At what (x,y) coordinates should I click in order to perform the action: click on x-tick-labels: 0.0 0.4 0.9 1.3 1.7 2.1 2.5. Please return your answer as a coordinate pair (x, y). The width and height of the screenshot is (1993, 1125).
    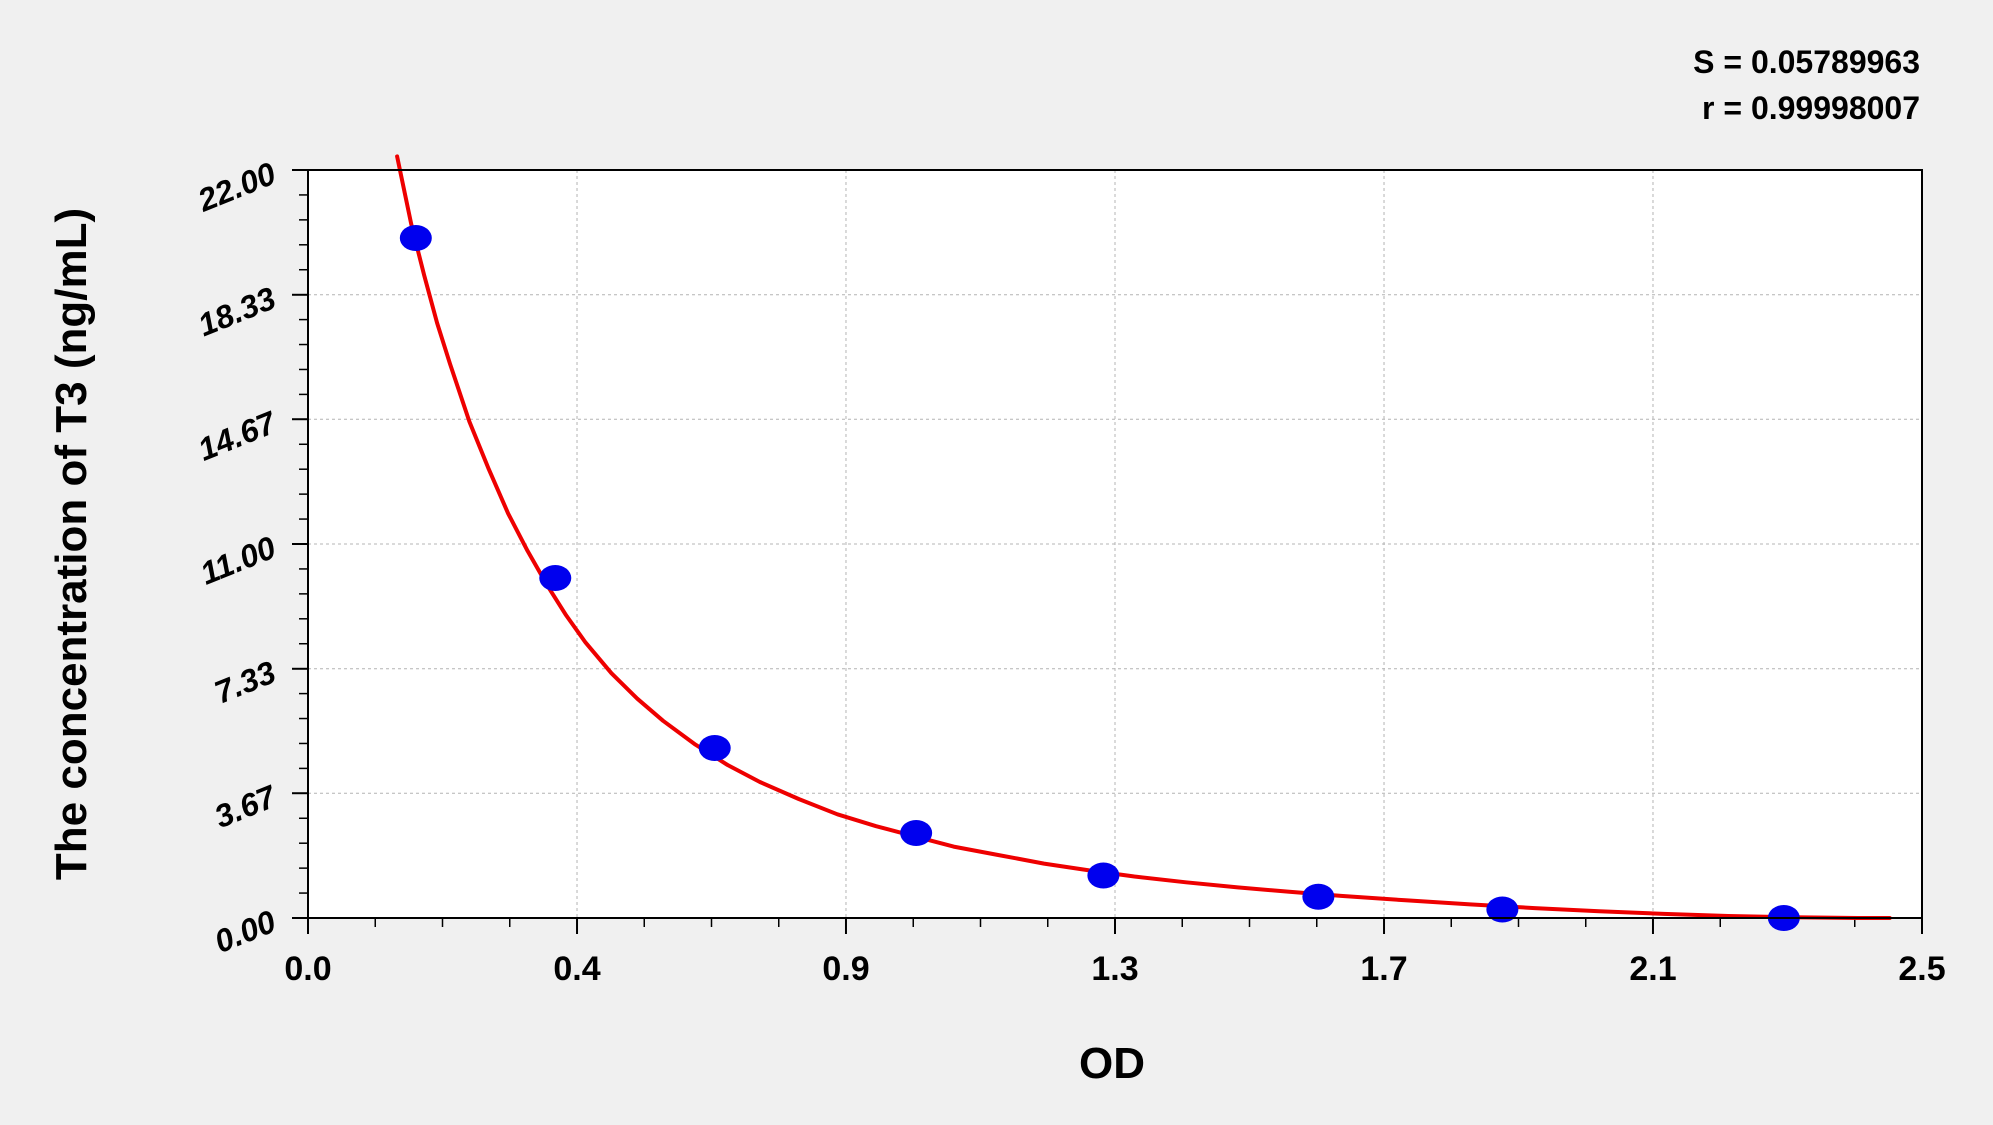
    Looking at the image, I should click on (1114, 969).